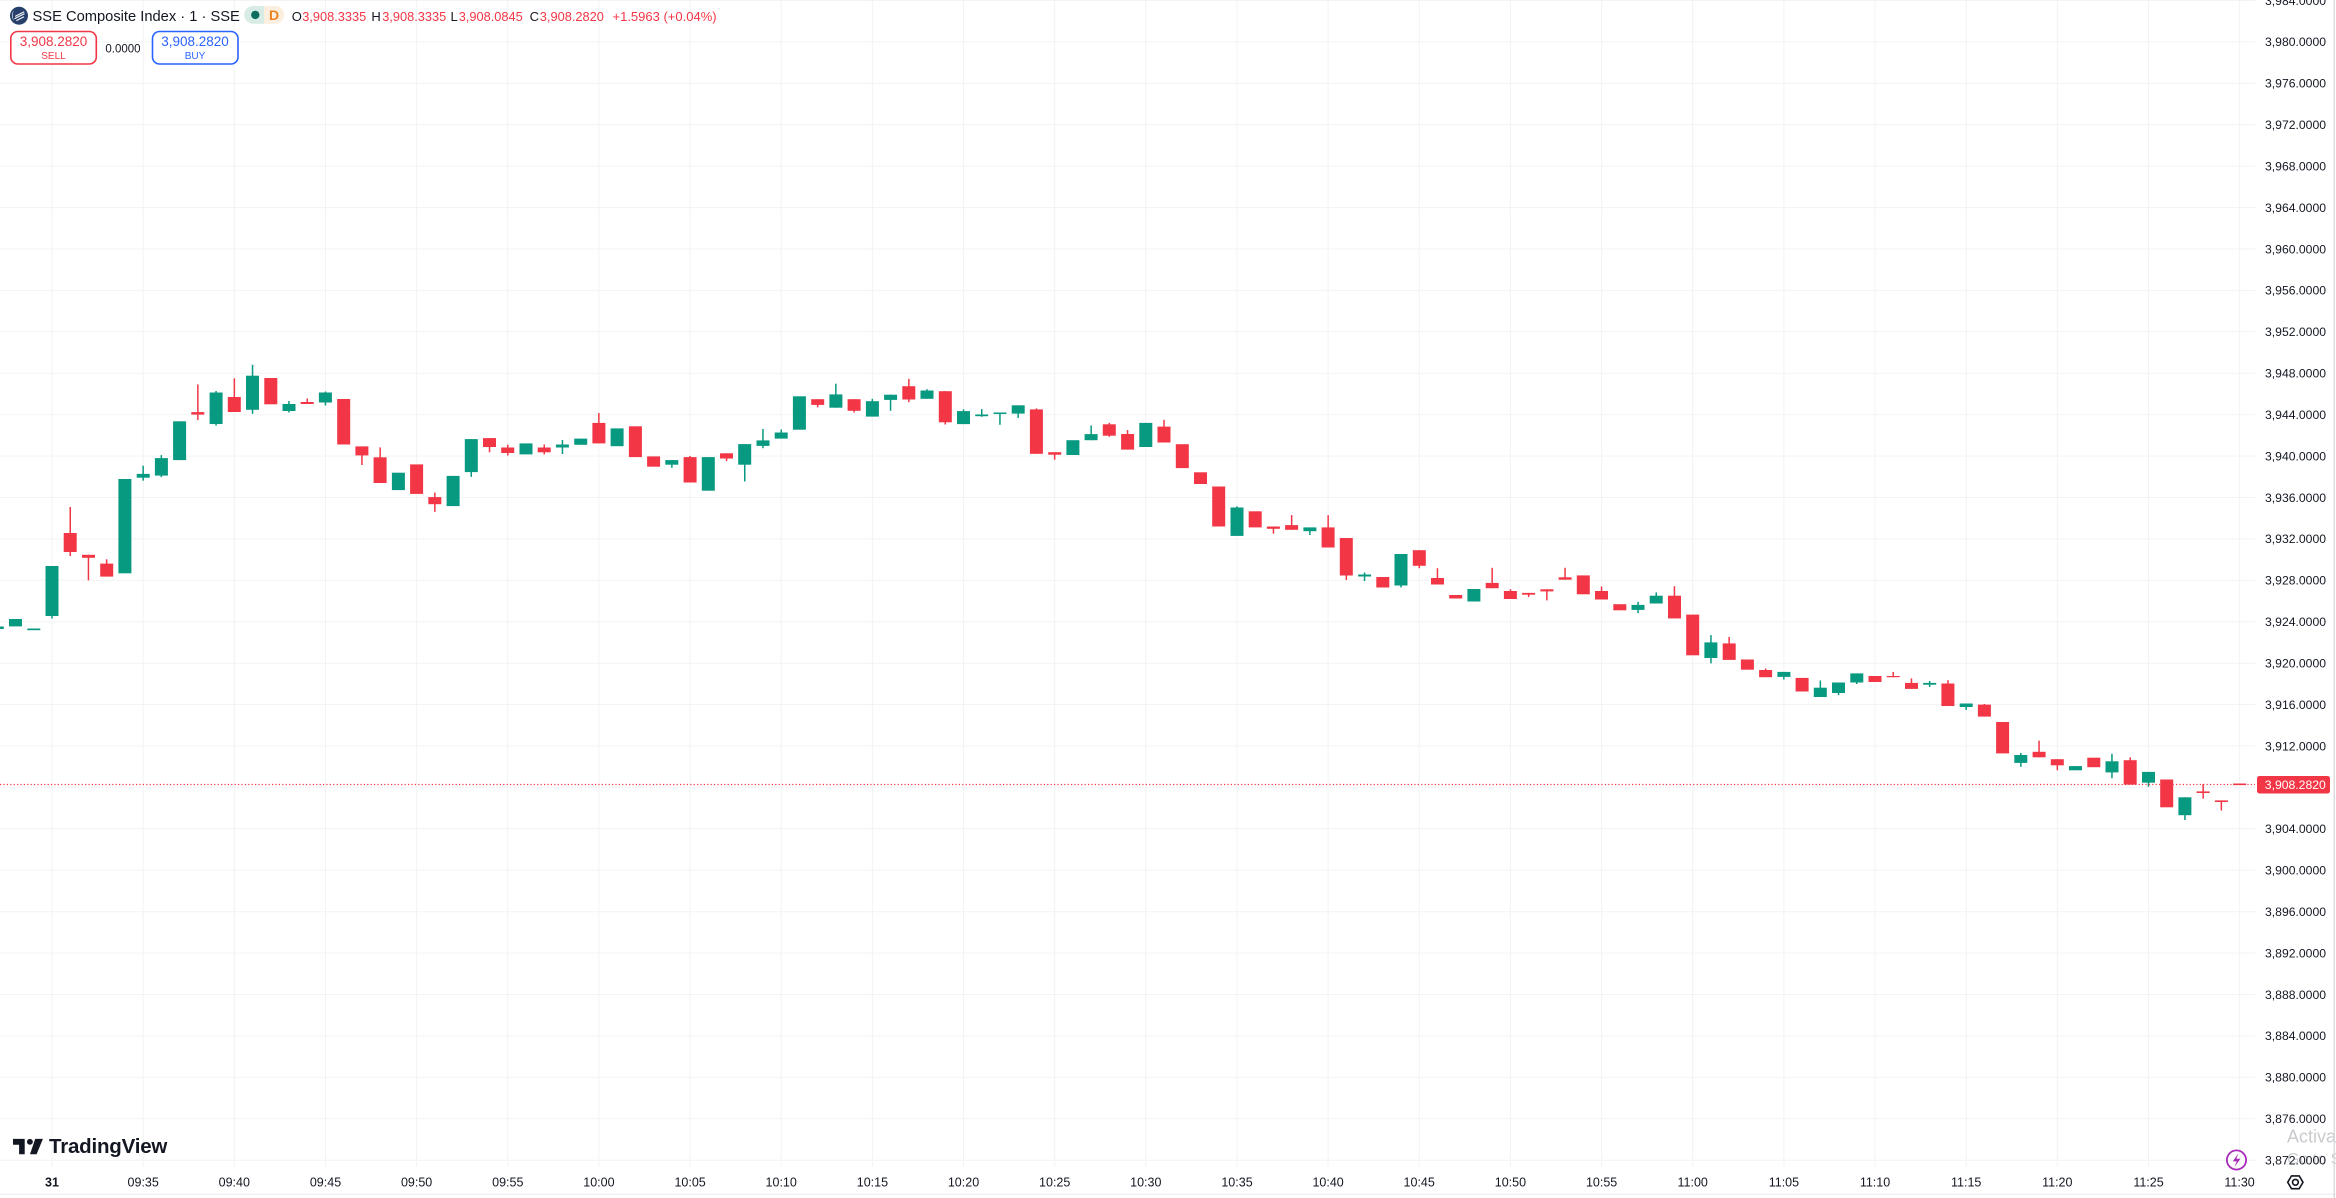  What do you see at coordinates (2295, 995) in the screenshot?
I see `svg-text: 3,888.0000` at bounding box center [2295, 995].